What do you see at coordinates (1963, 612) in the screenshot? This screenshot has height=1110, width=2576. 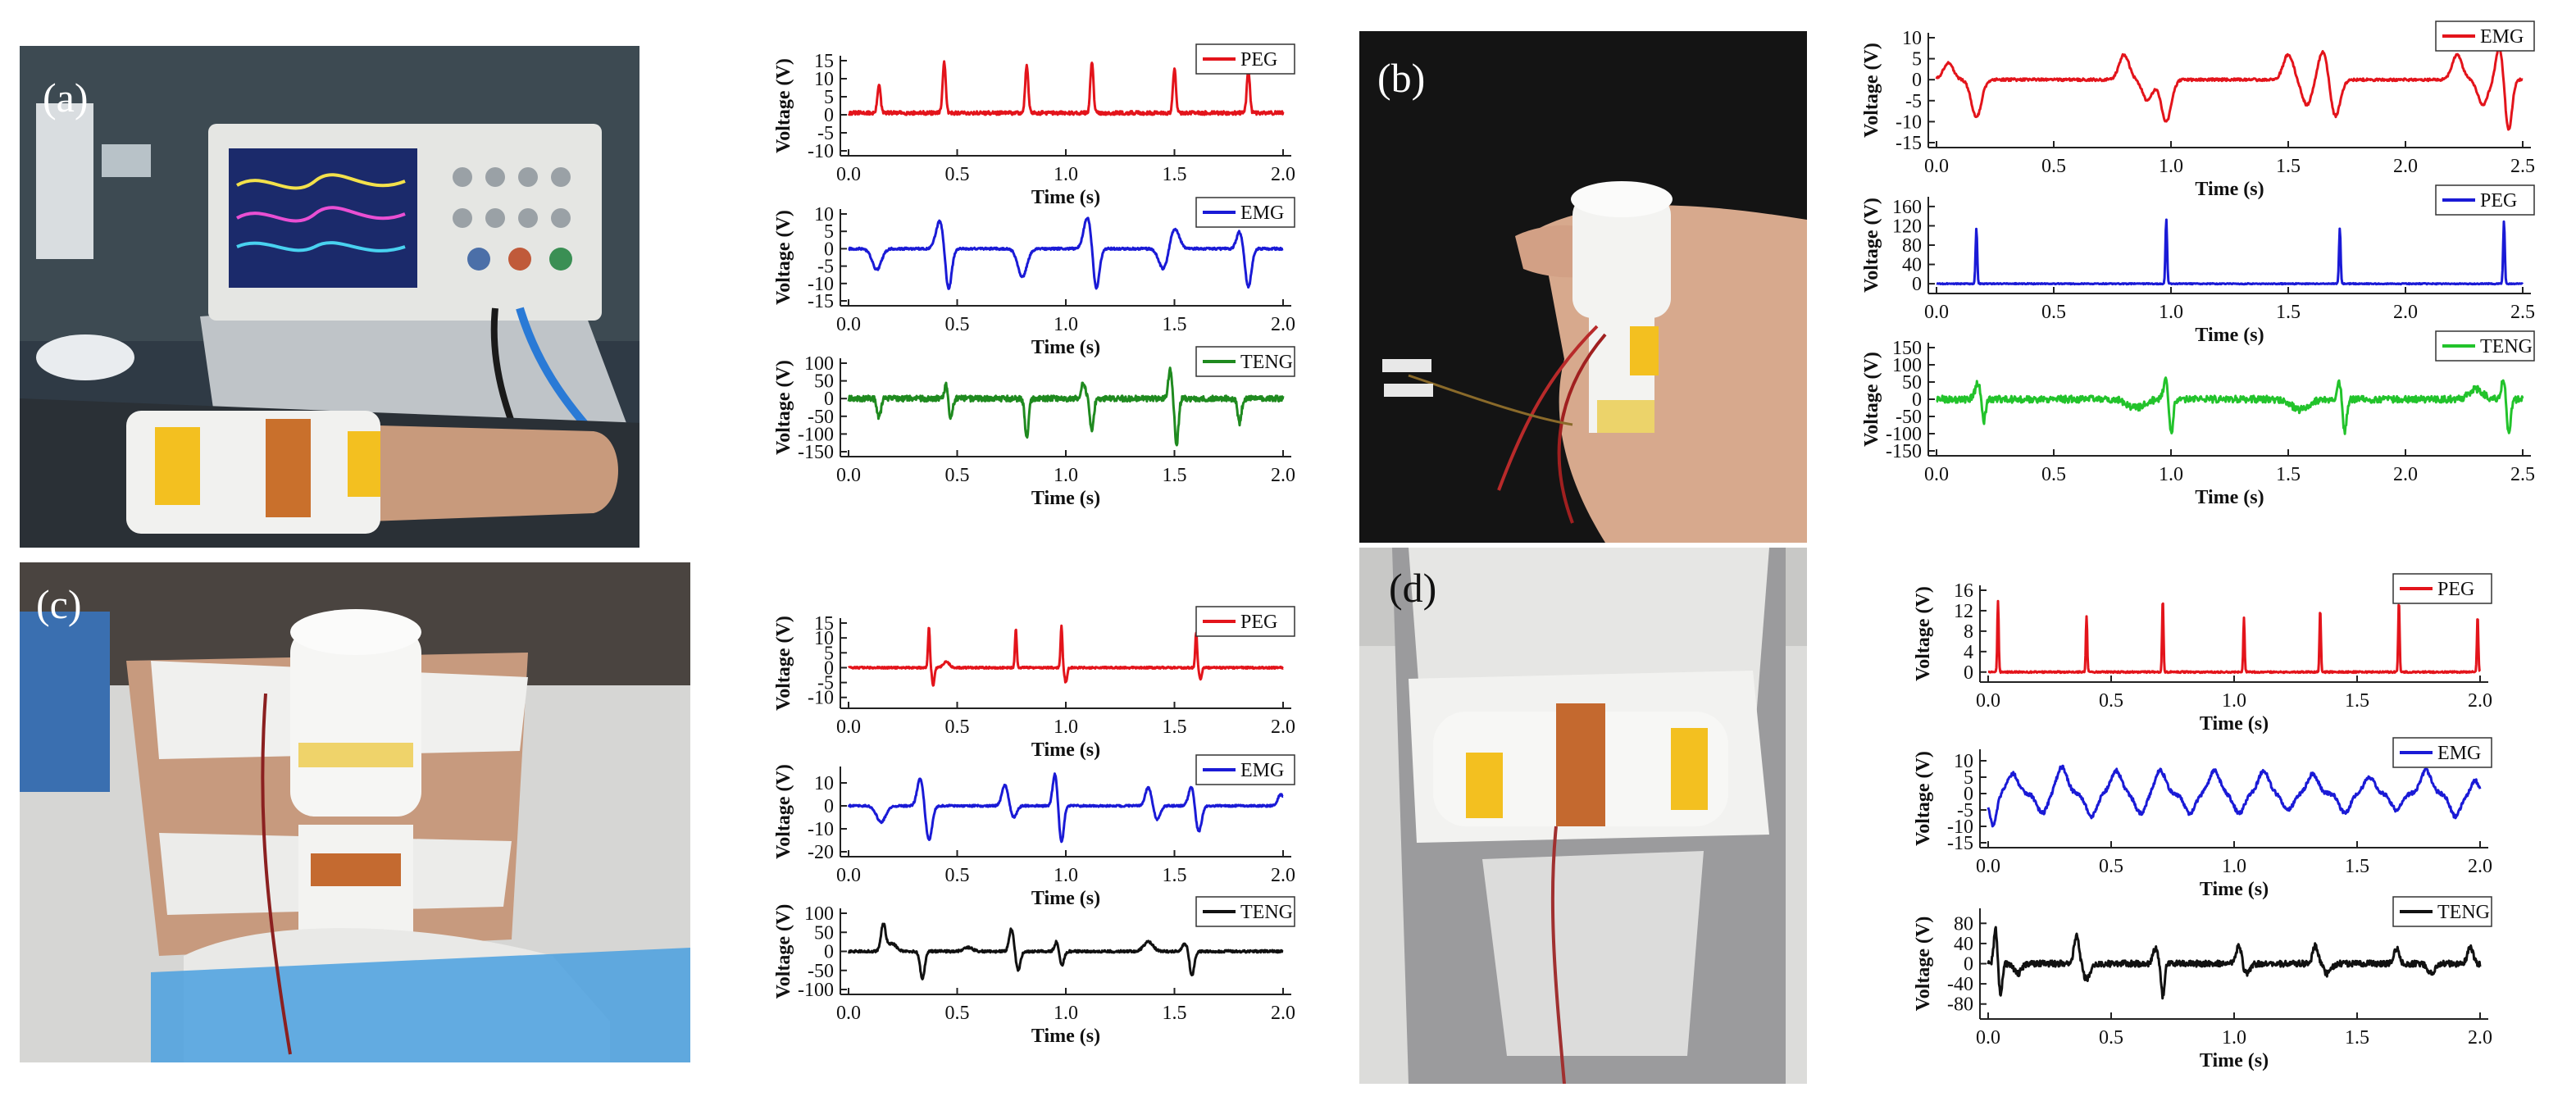 I see `y-tick-label: 12` at bounding box center [1963, 612].